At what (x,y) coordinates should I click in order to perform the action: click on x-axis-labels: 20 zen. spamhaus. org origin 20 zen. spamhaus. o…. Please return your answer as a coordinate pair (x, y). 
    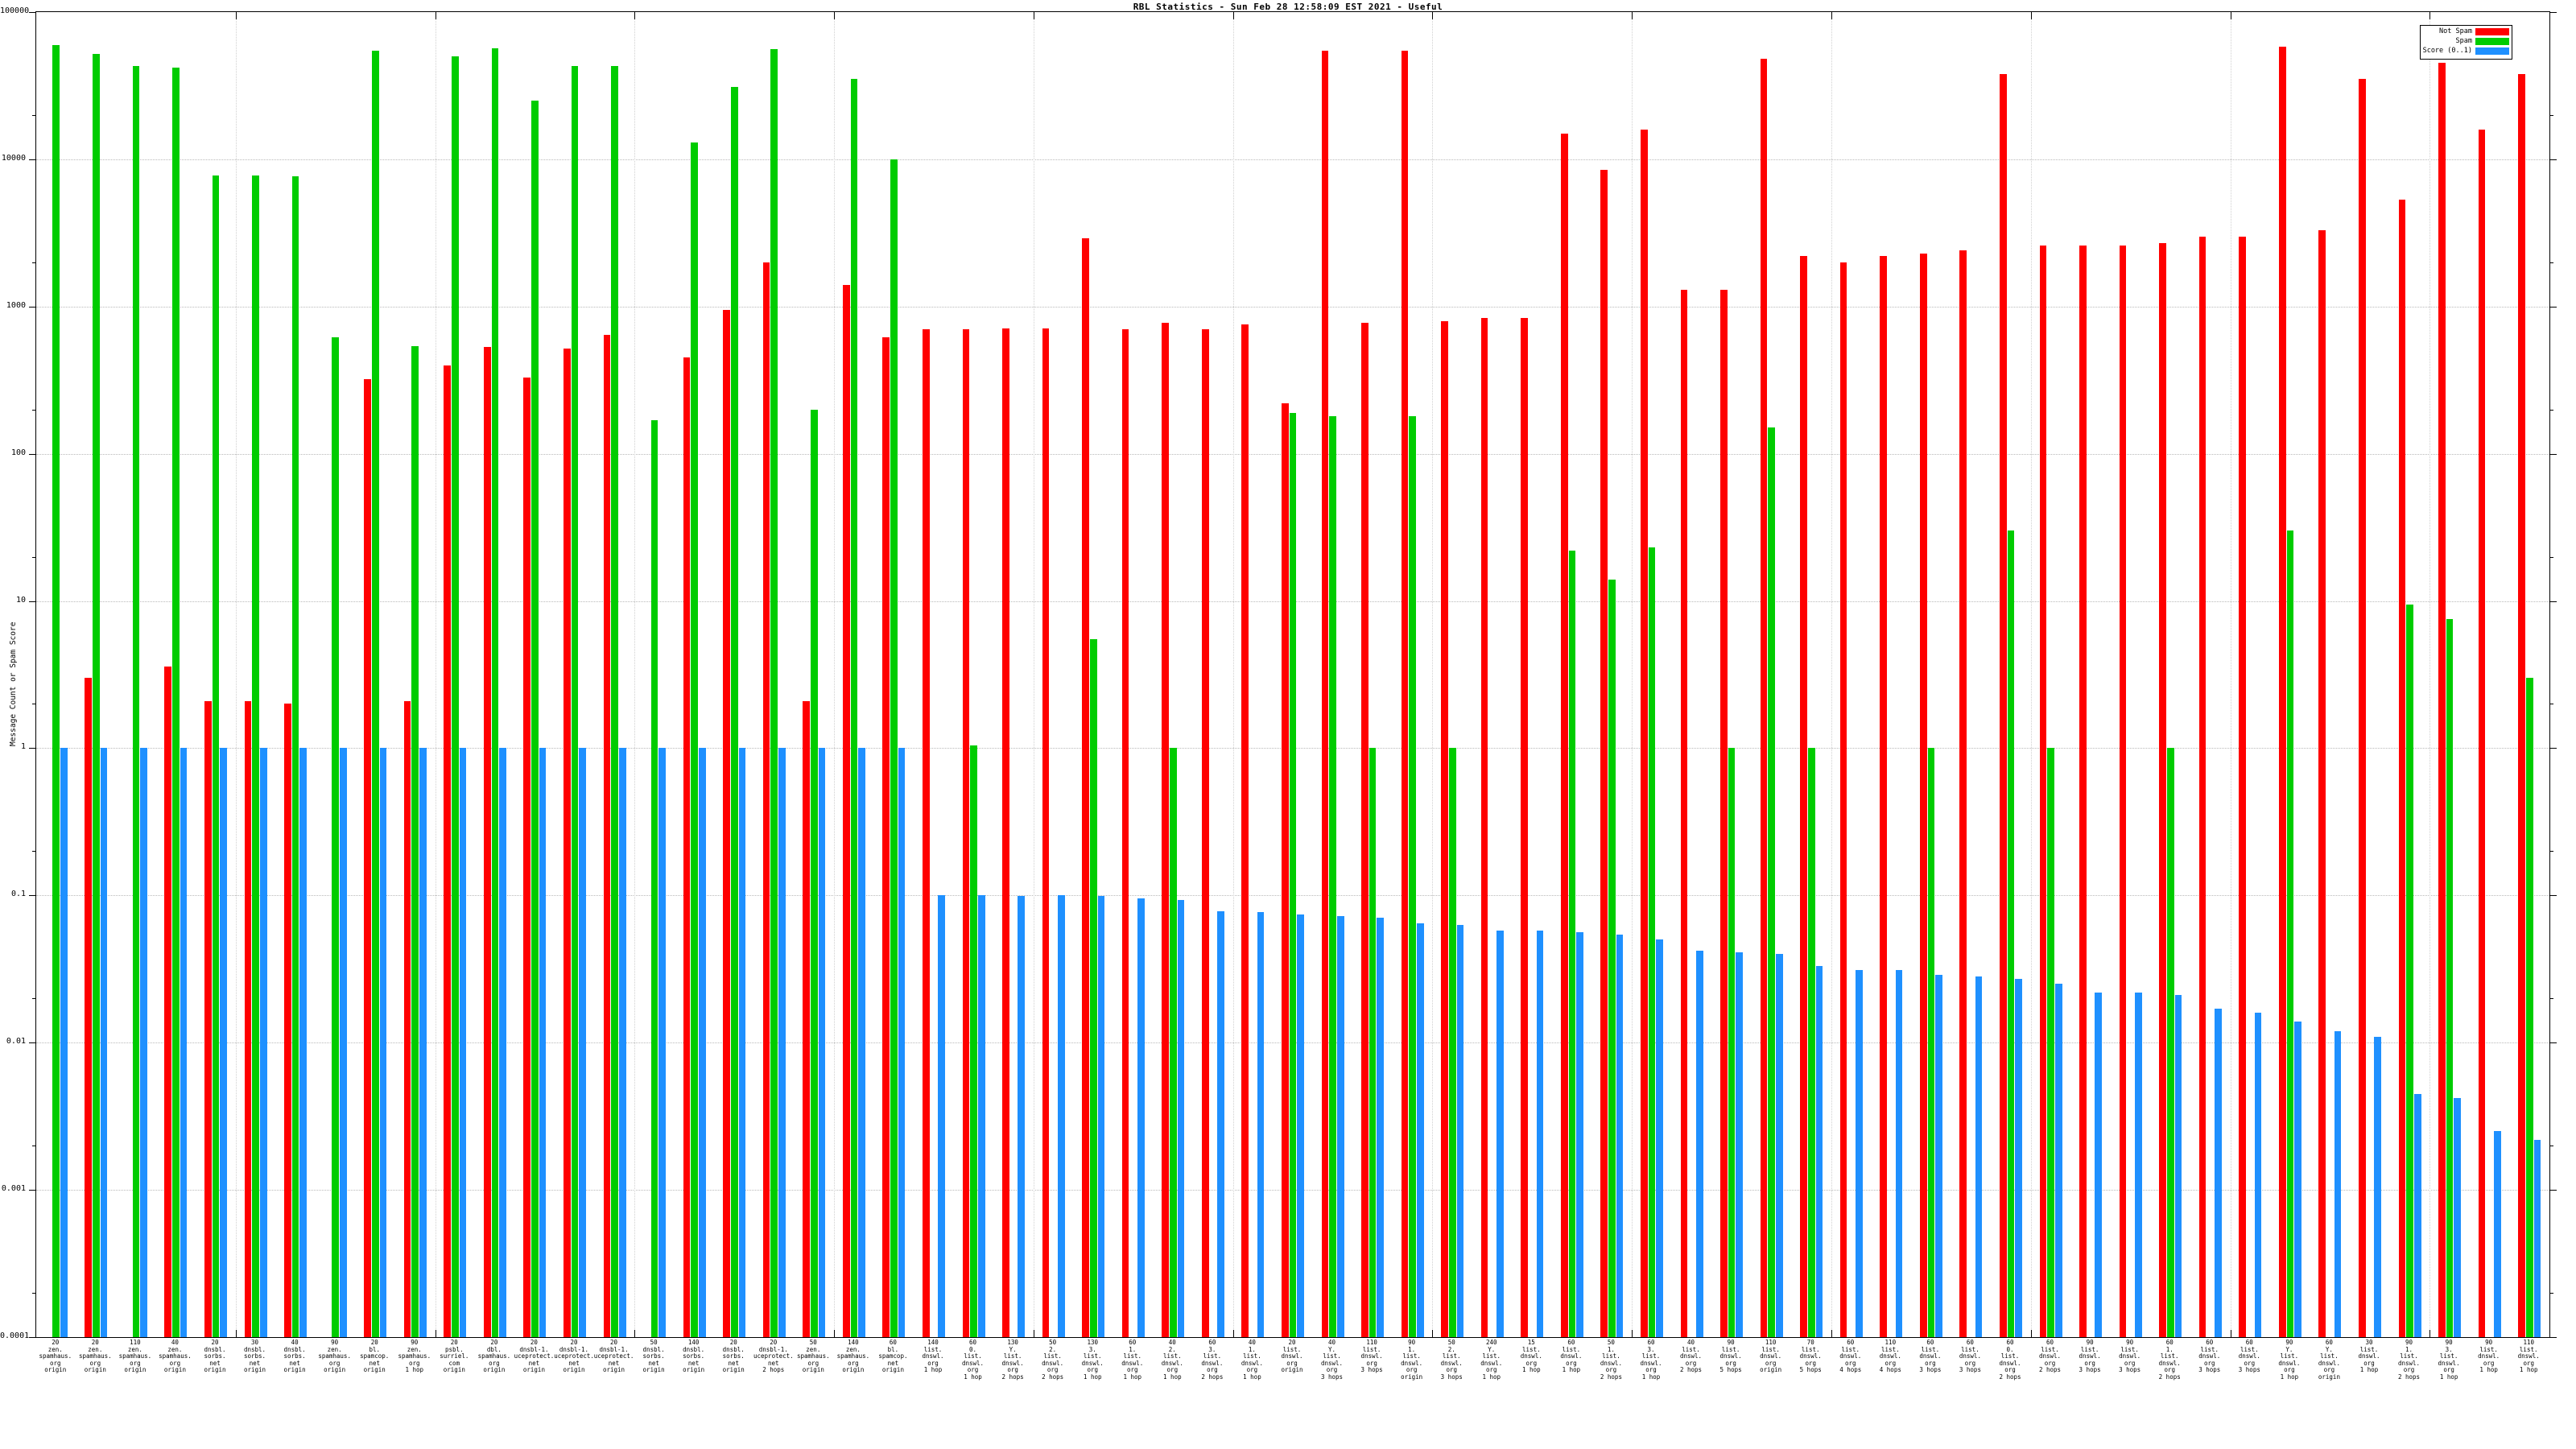
    Looking at the image, I should click on (1292, 1393).